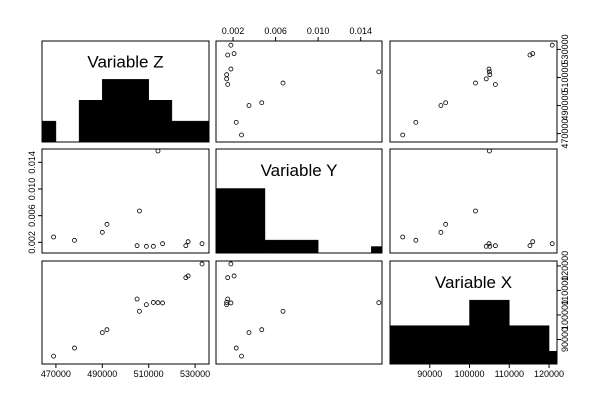  Describe the element at coordinates (565, 339) in the screenshot. I see `tick-label-right-variable-x-0: 90000` at that location.